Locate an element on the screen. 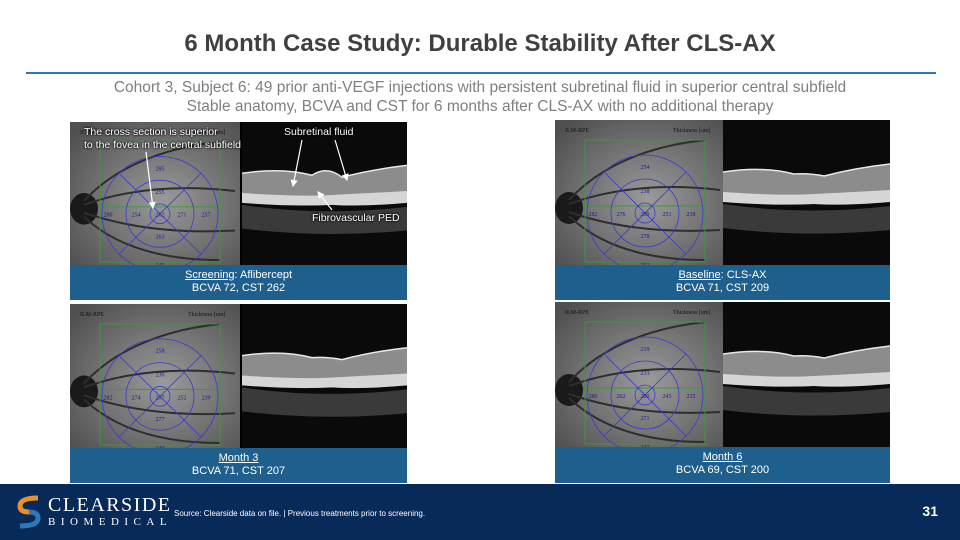 This screenshot has height=540, width=960. visit-label: Screening is located at coordinates (209, 275).